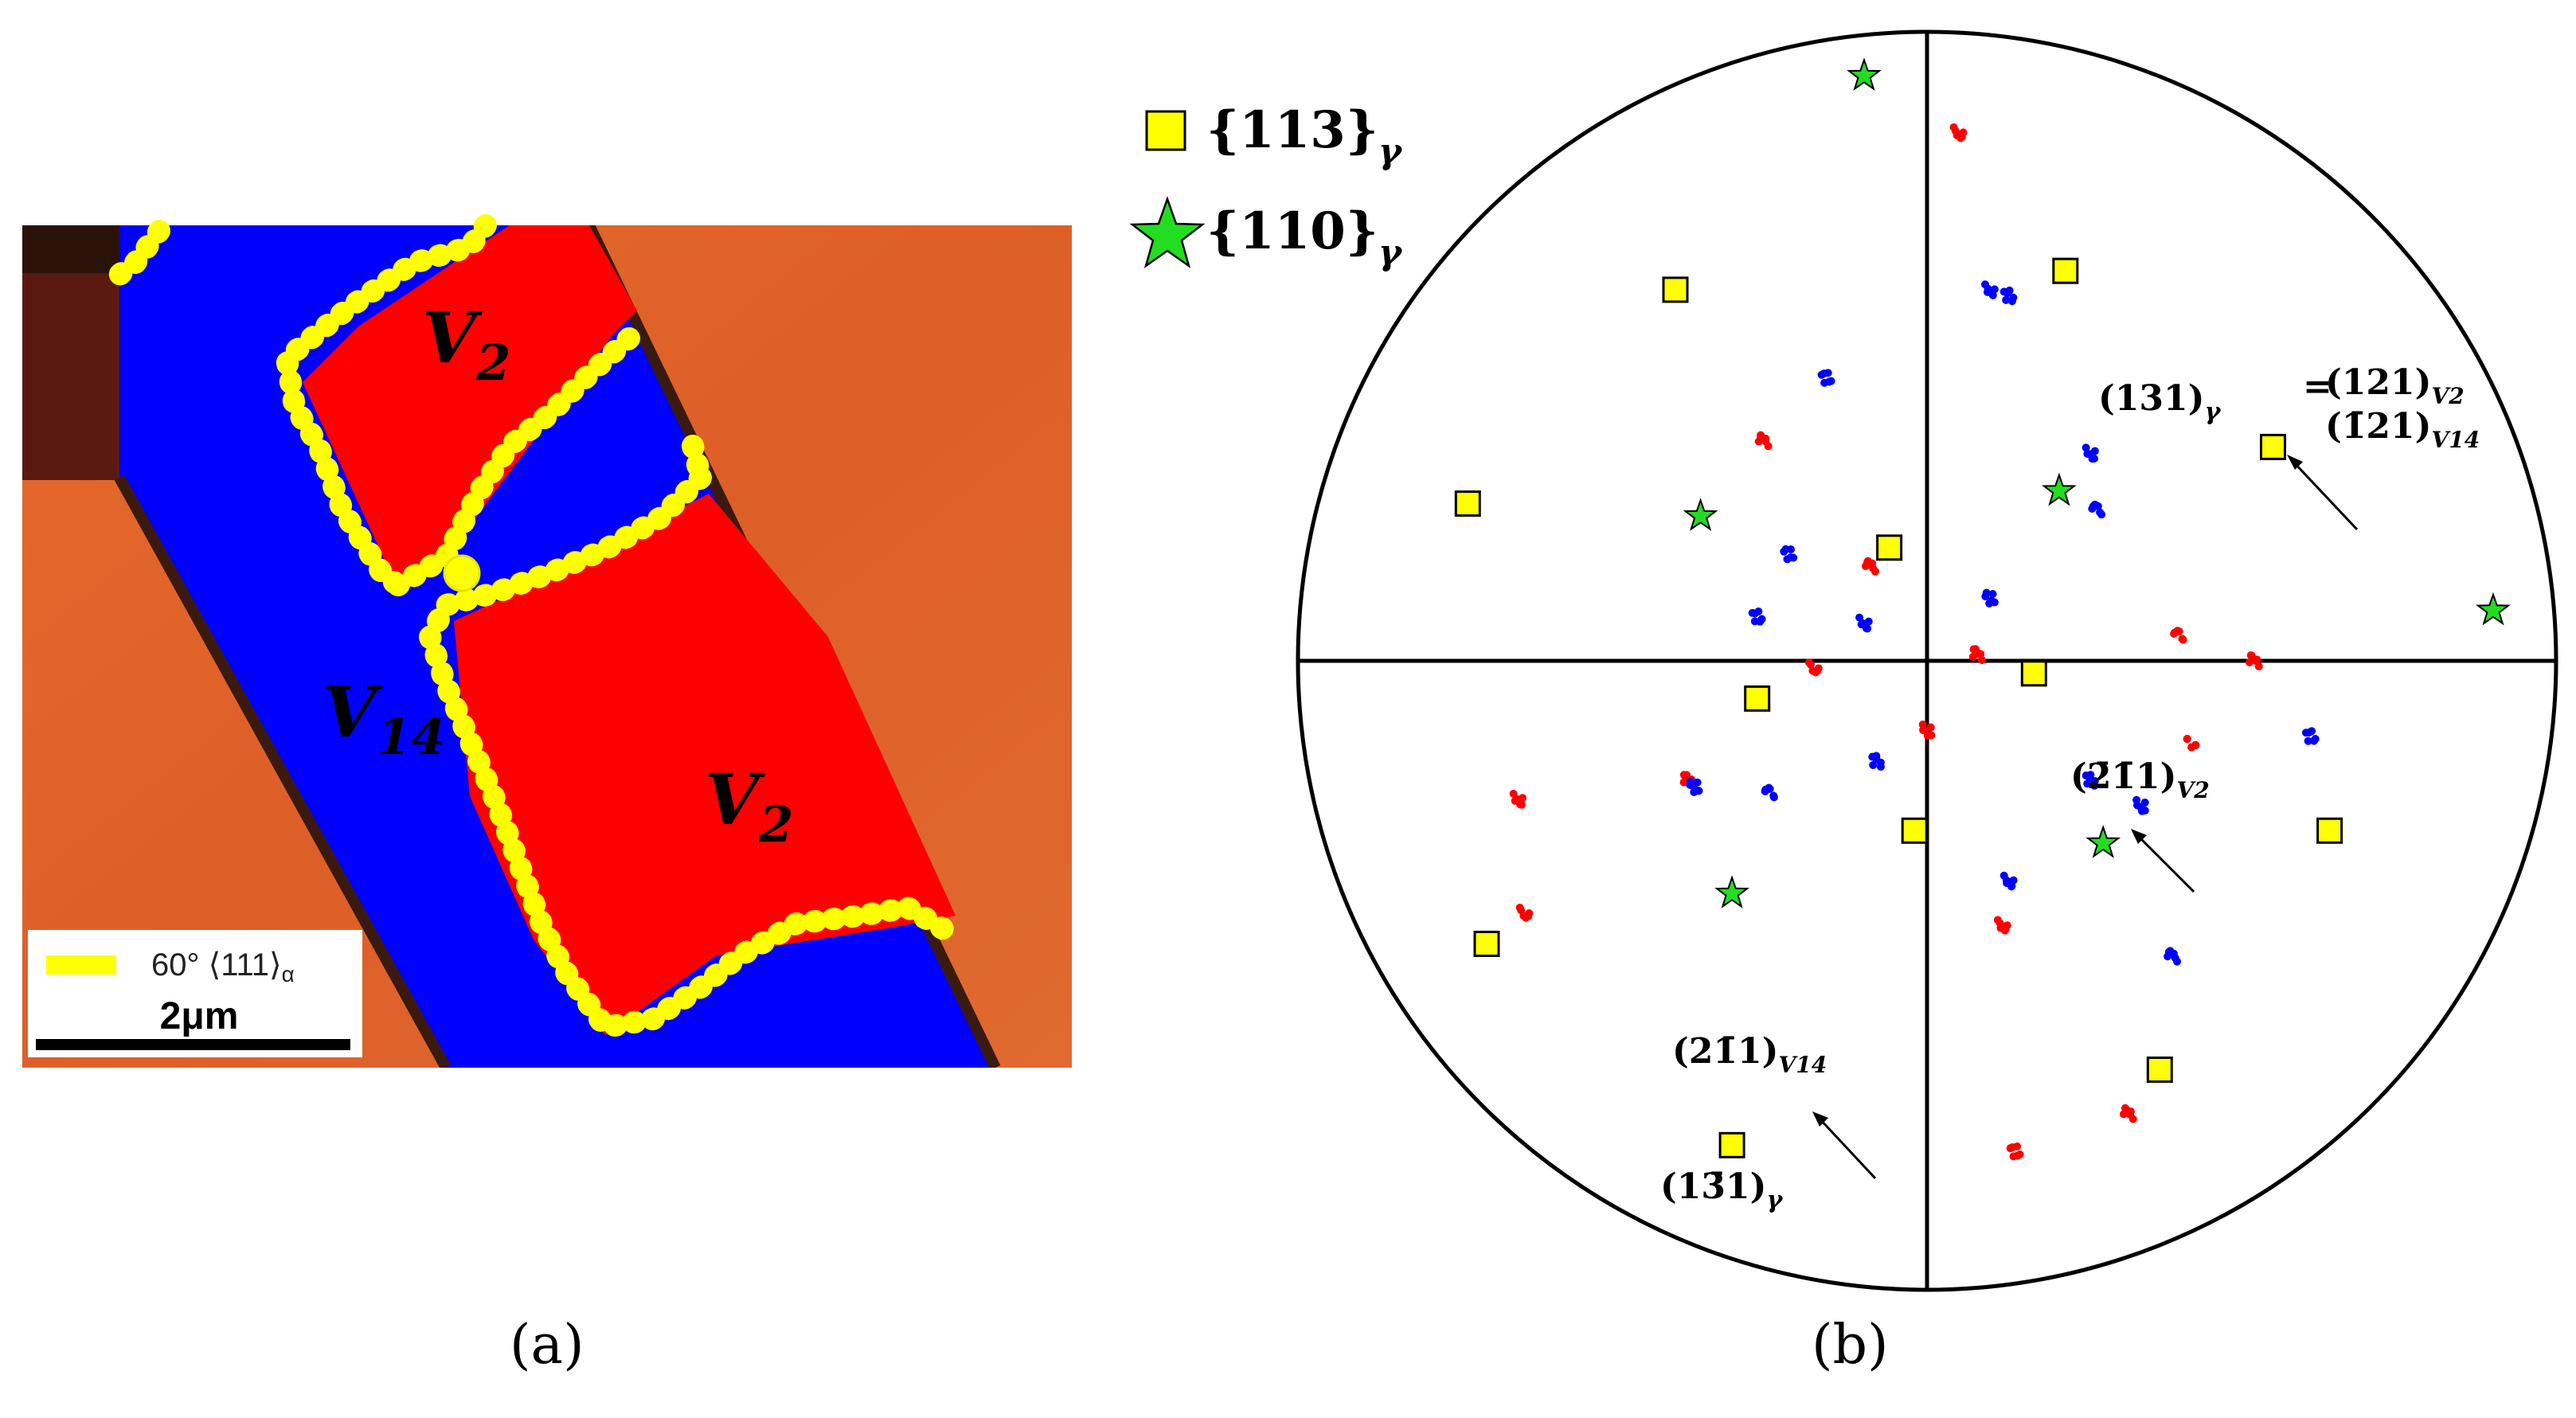 Image resolution: width=2576 pixels, height=1418 pixels. What do you see at coordinates (2395, 385) in the screenshot?
I see `annot-121-v2: (121)V2` at bounding box center [2395, 385].